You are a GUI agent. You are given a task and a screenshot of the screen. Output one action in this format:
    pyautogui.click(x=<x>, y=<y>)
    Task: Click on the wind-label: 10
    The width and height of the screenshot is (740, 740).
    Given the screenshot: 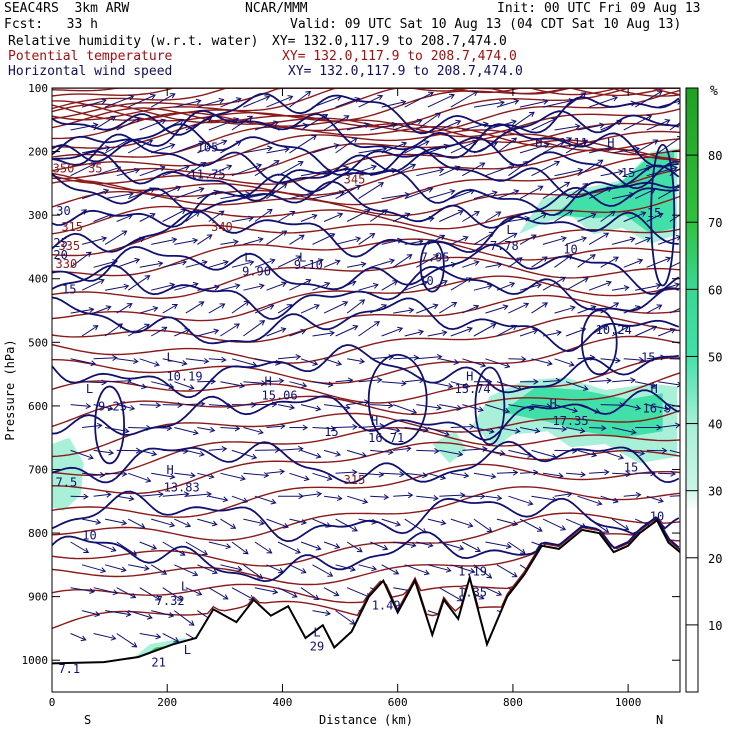 What is the action you would take?
    pyautogui.click(x=570, y=249)
    